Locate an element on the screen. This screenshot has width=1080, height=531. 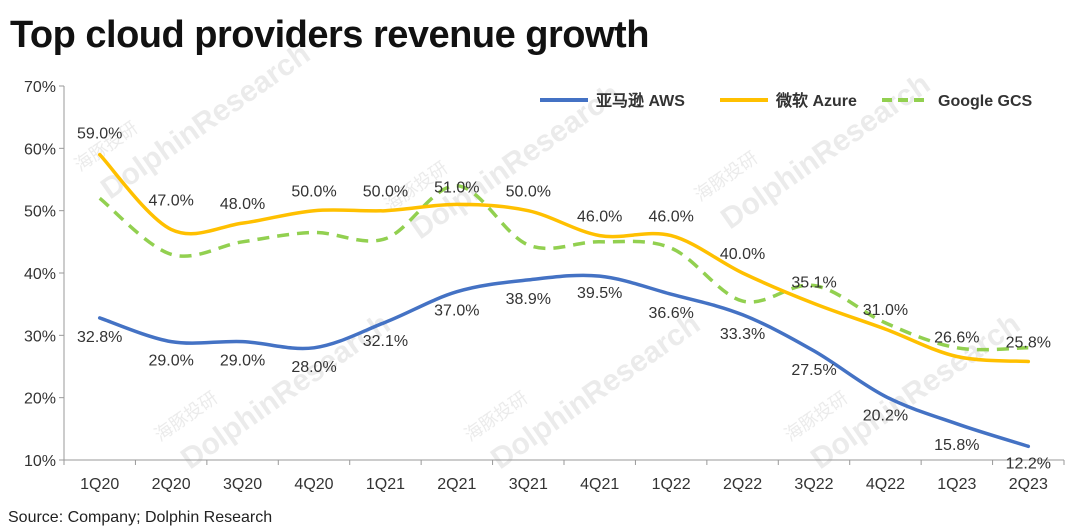
data-label-aws: 33.3% is located at coordinates (742, 334).